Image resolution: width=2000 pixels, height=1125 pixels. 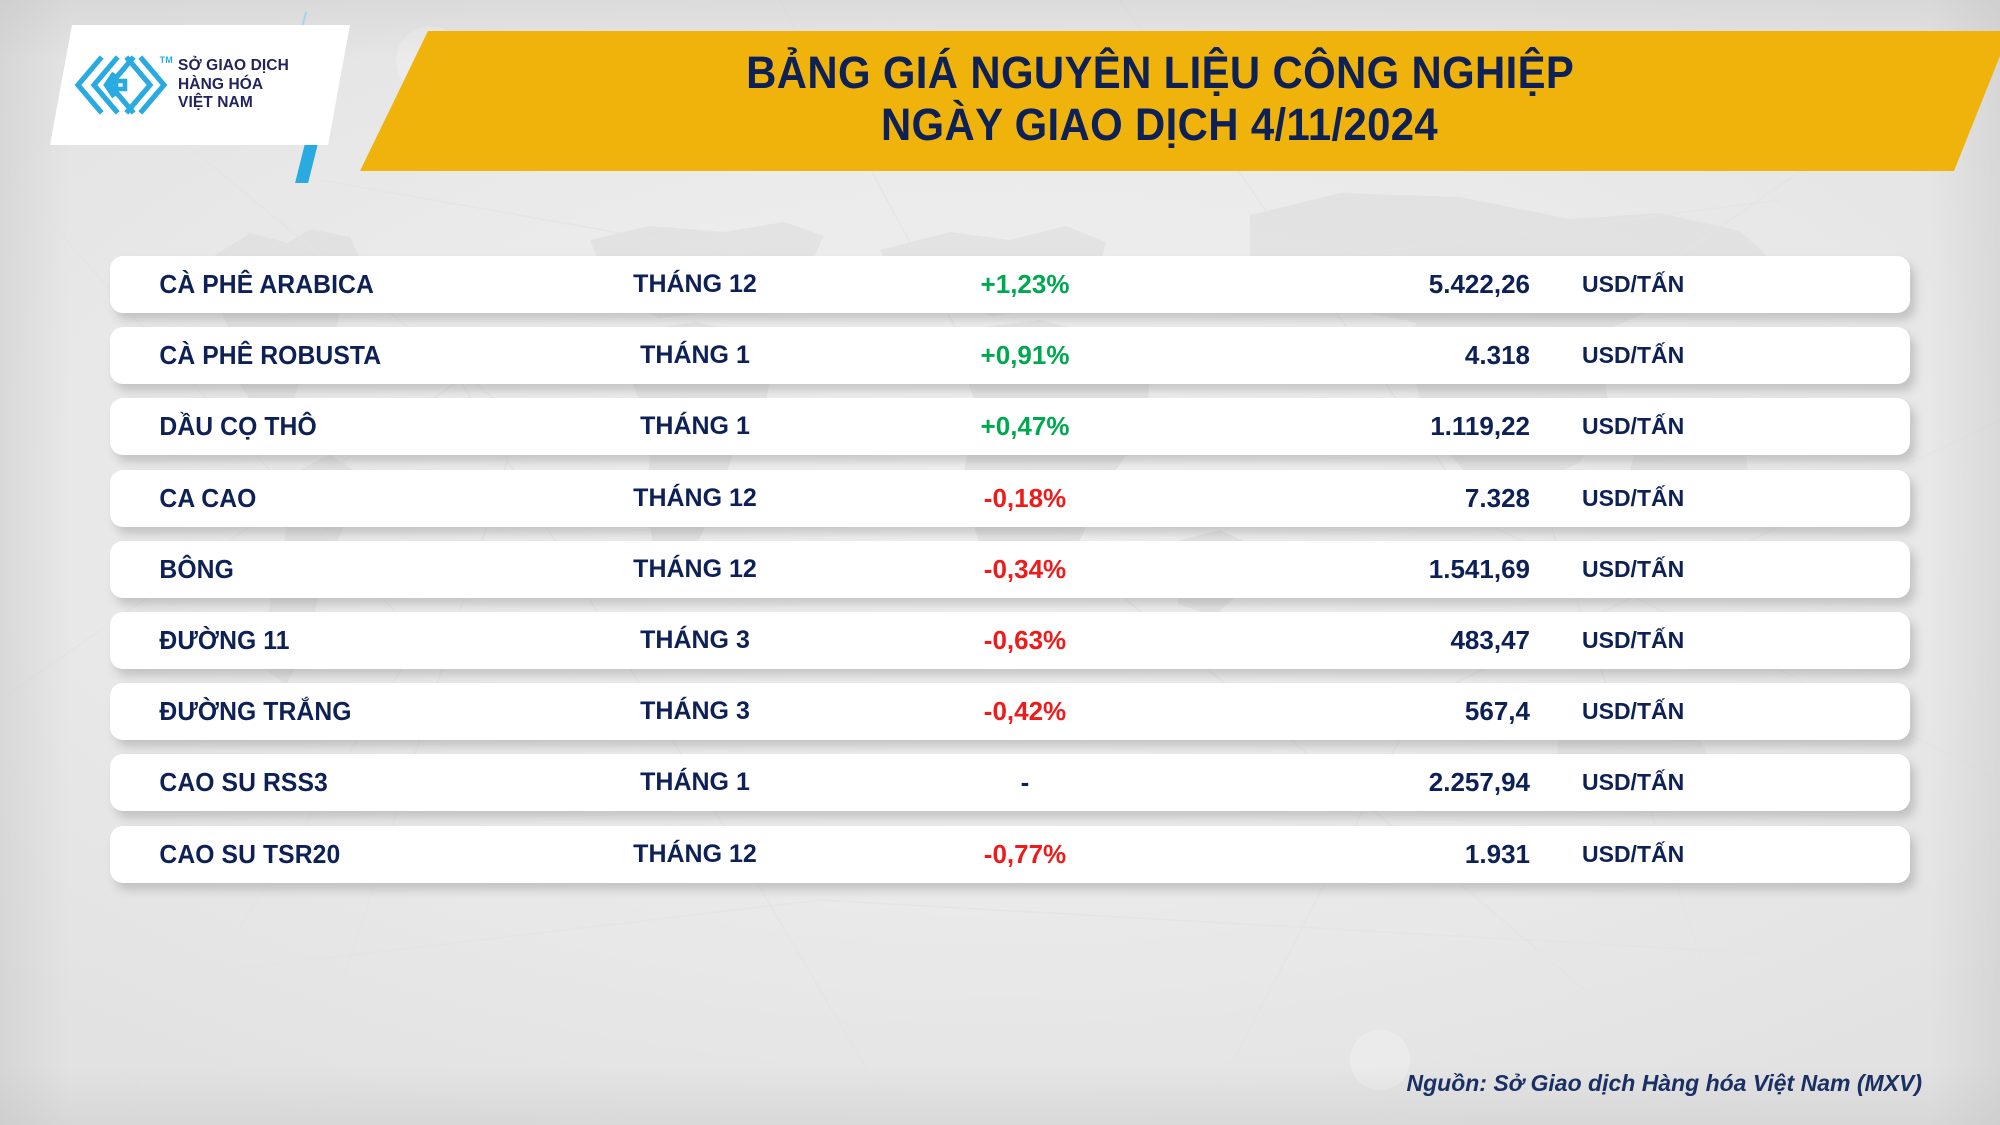 What do you see at coordinates (1479, 284) in the screenshot?
I see `price-value: 5.422,26` at bounding box center [1479, 284].